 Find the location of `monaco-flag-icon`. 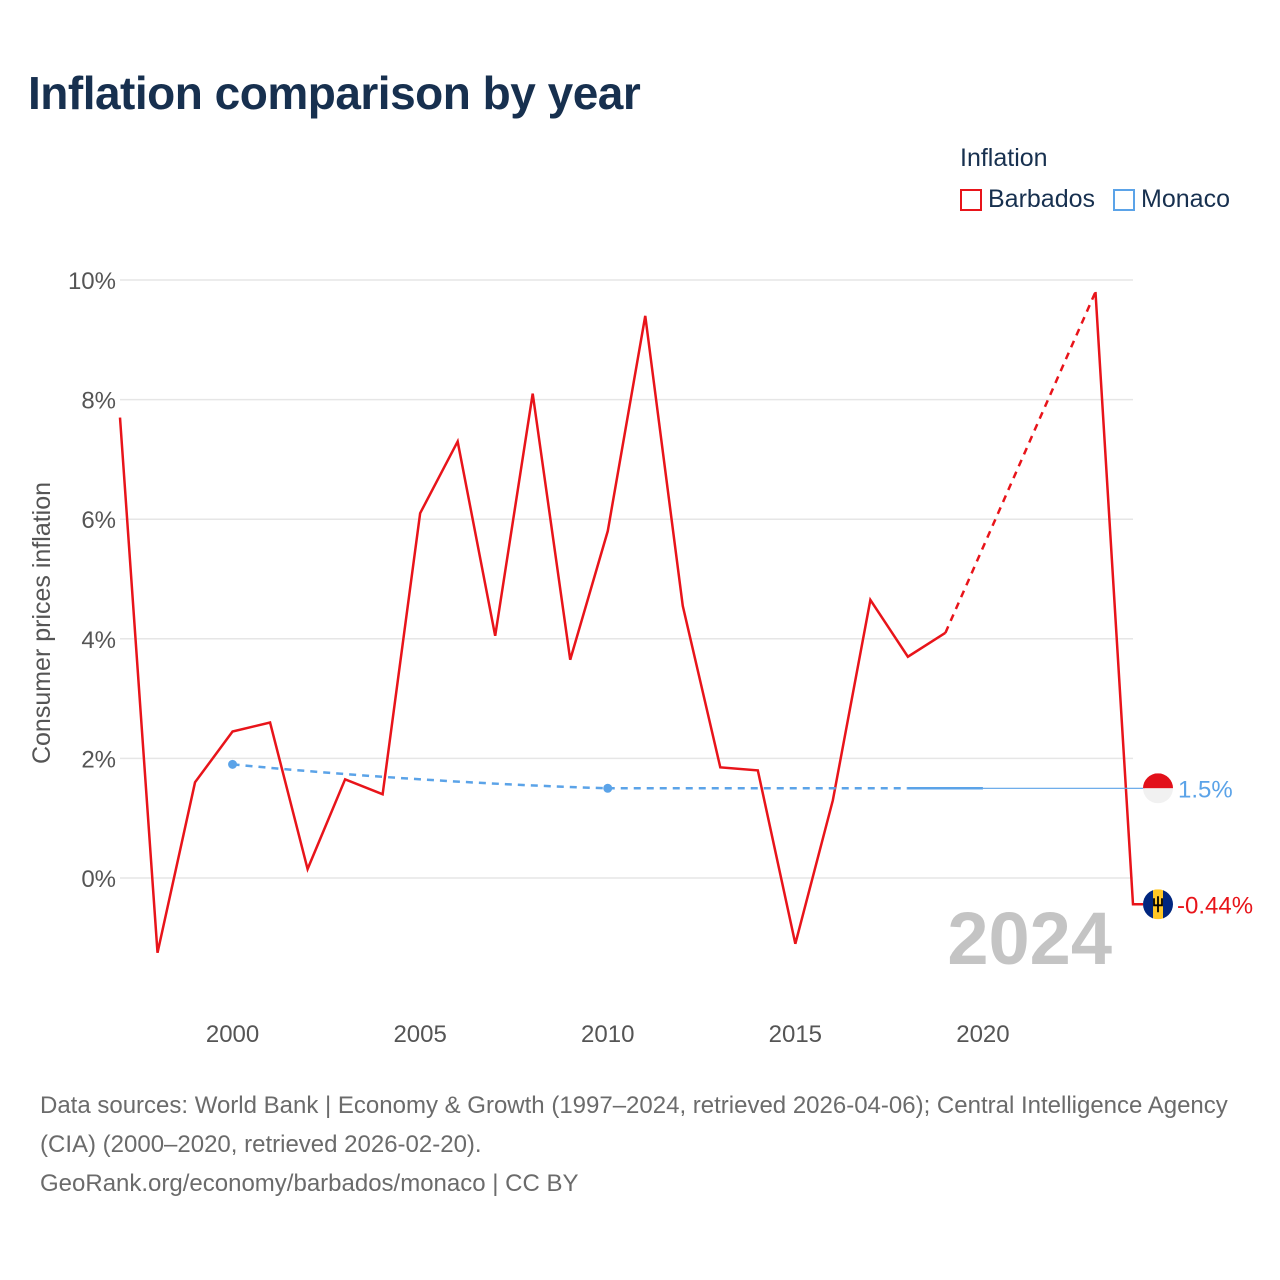

monaco-flag-icon is located at coordinates (1158, 788).